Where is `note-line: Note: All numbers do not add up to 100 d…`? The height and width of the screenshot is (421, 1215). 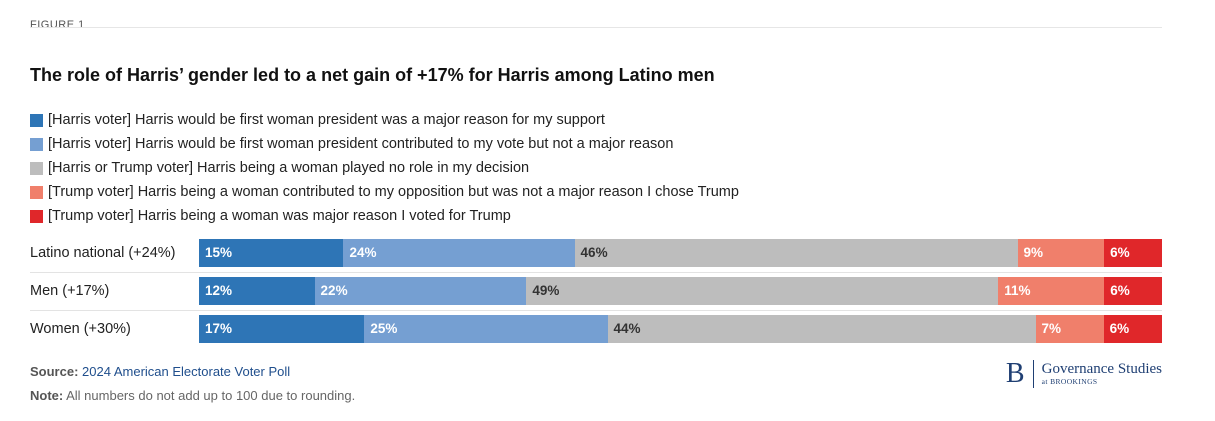
note-line: Note: All numbers do not add up to 100 d… is located at coordinates (192, 395).